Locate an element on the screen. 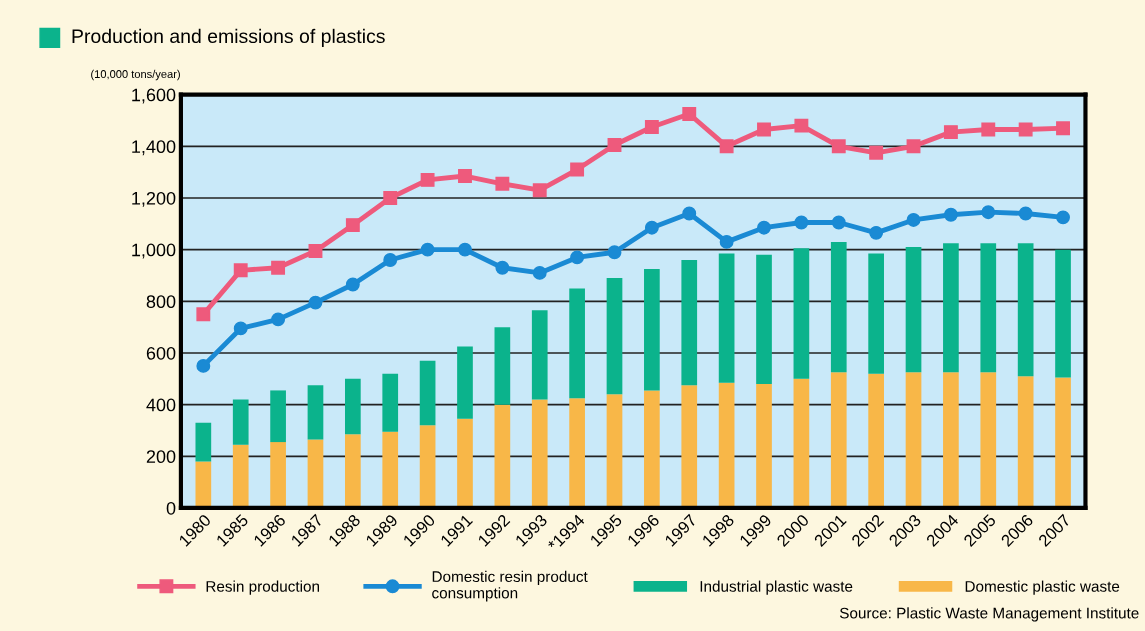 The height and width of the screenshot is (631, 1145). y-tick-label: 200 is located at coordinates (161, 457).